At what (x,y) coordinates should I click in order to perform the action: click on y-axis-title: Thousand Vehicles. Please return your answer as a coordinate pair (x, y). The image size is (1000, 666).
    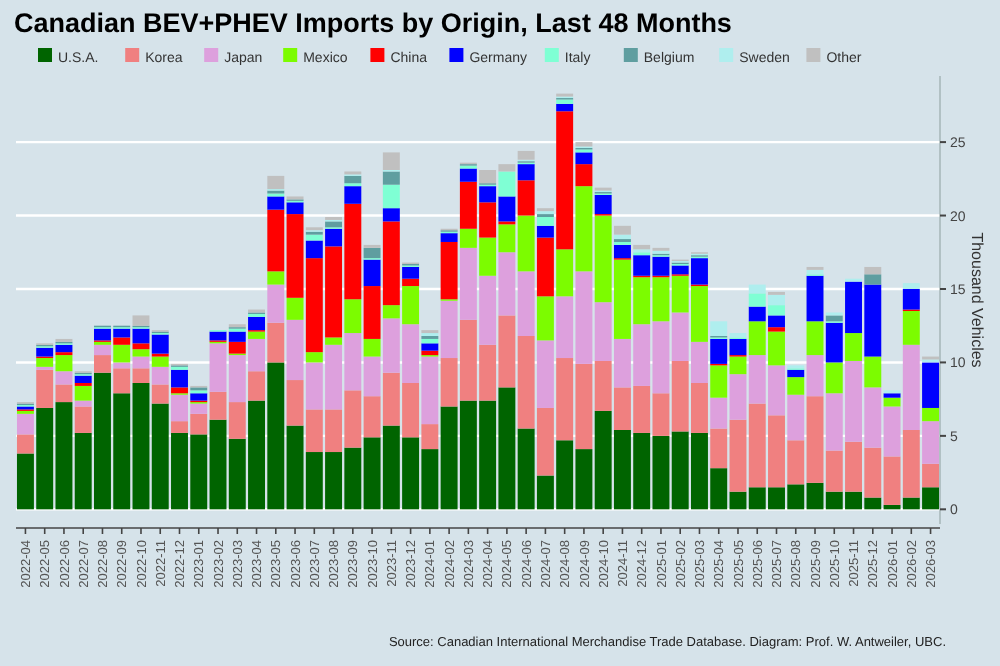
    Looking at the image, I should click on (977, 300).